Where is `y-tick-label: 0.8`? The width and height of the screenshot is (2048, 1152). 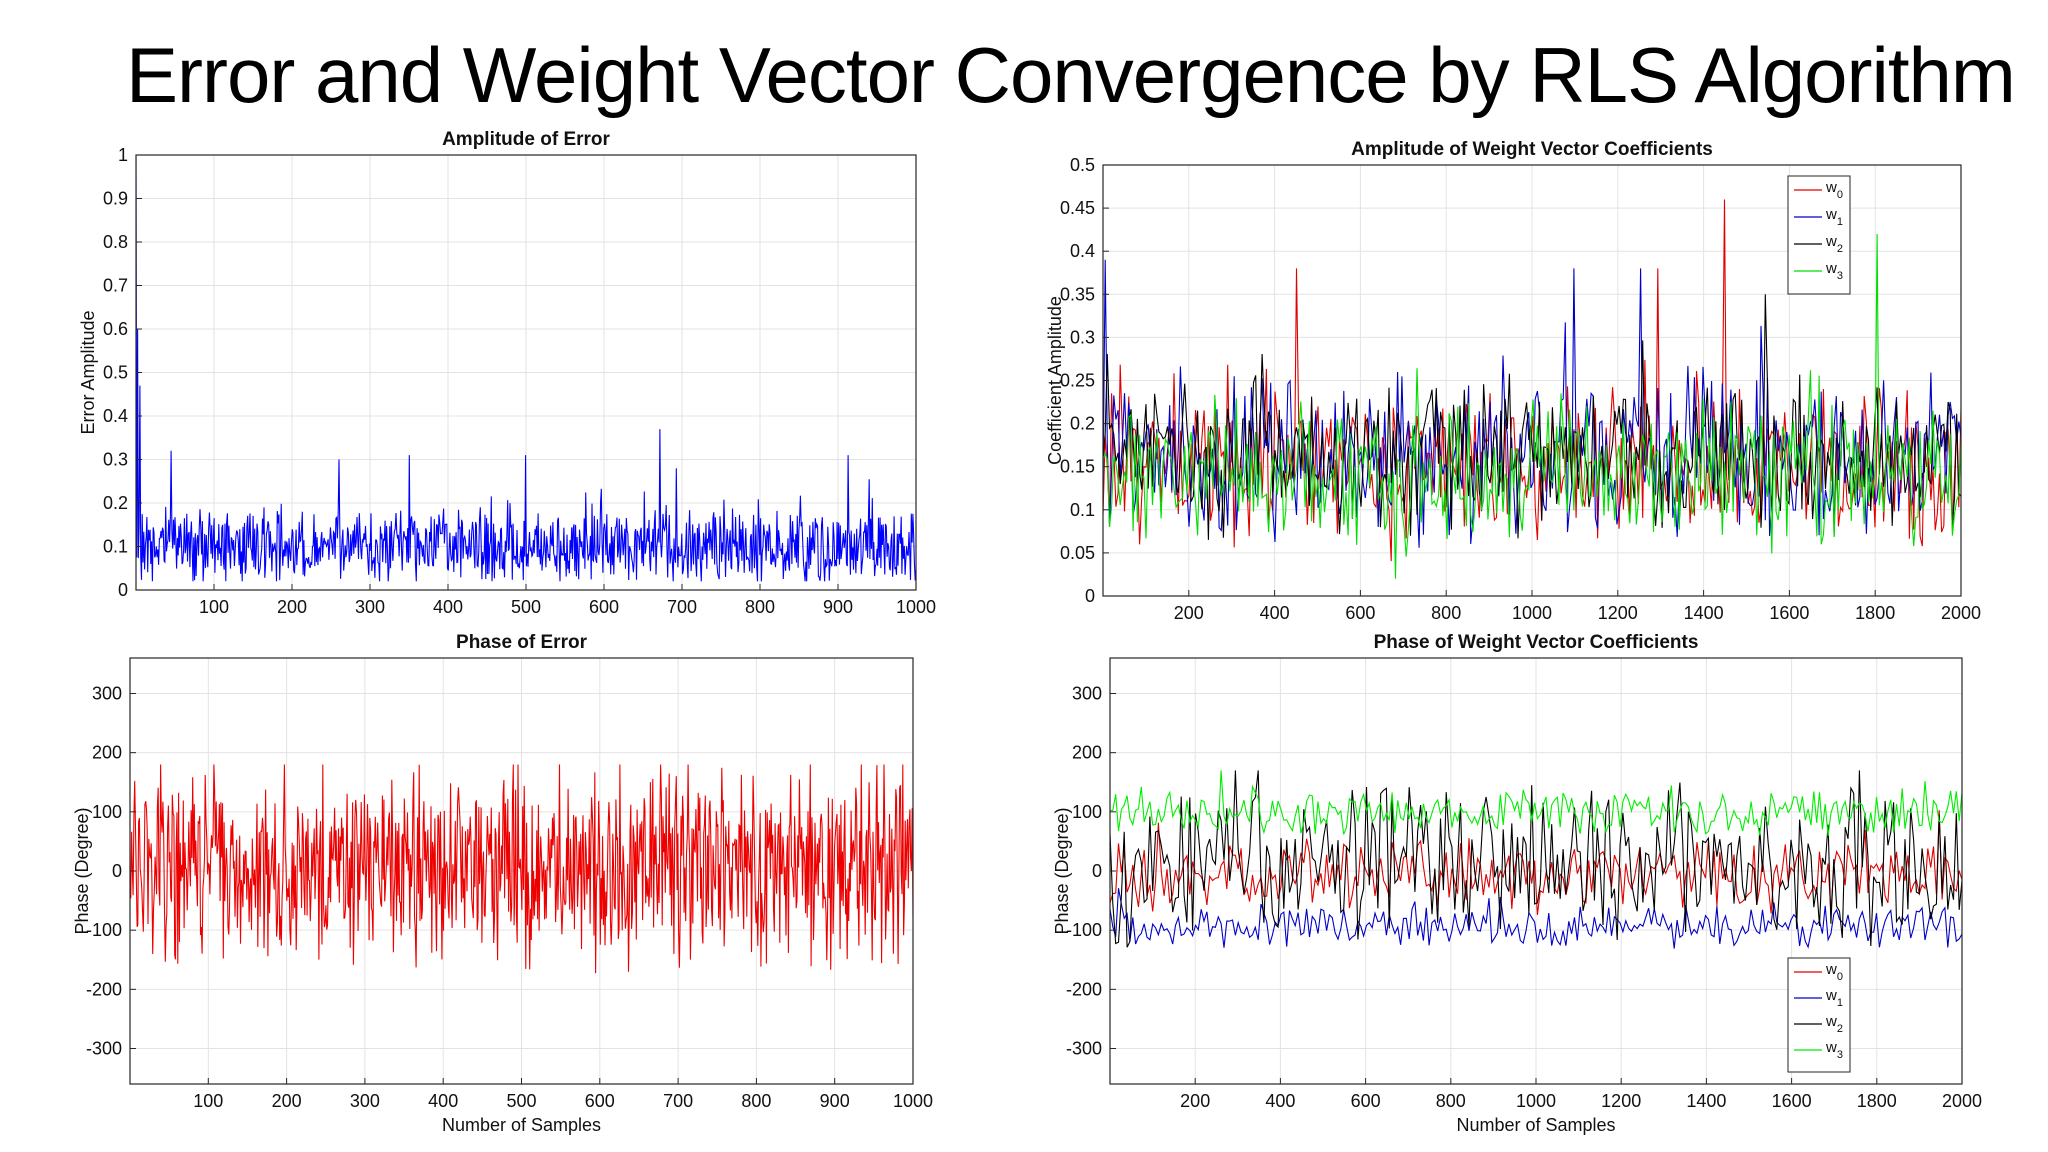 y-tick-label: 0.8 is located at coordinates (115, 242).